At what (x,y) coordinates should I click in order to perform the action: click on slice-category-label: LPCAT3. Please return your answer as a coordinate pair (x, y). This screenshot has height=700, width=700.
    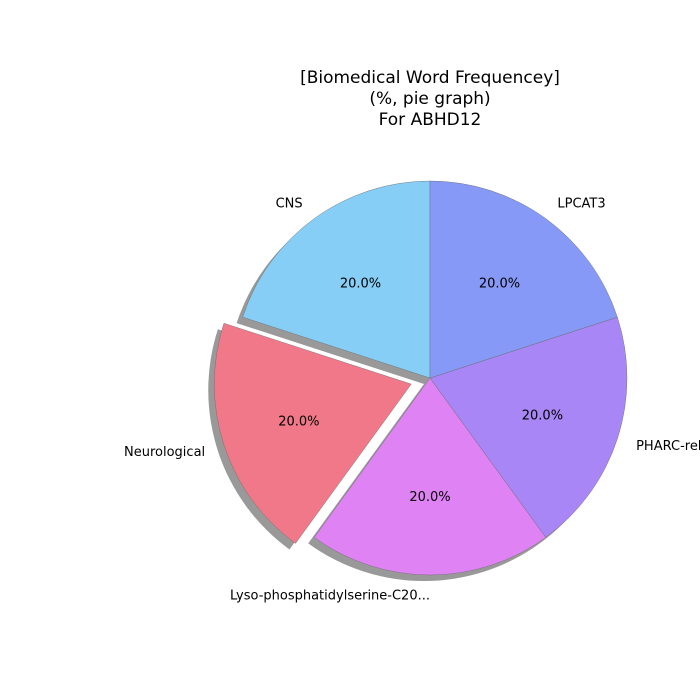
    Looking at the image, I should click on (581, 204).